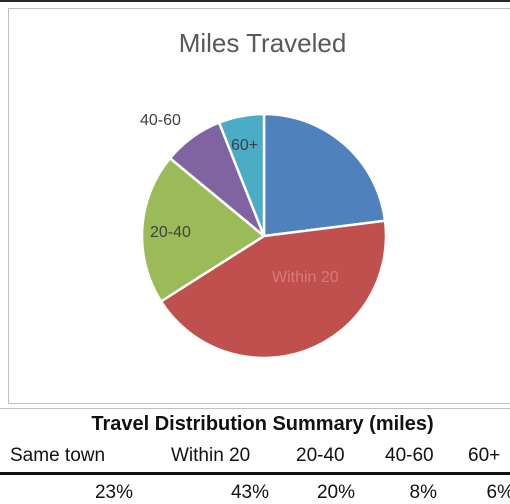  Describe the element at coordinates (324, 175) in the screenshot. I see `pie-slice-same-town` at that location.